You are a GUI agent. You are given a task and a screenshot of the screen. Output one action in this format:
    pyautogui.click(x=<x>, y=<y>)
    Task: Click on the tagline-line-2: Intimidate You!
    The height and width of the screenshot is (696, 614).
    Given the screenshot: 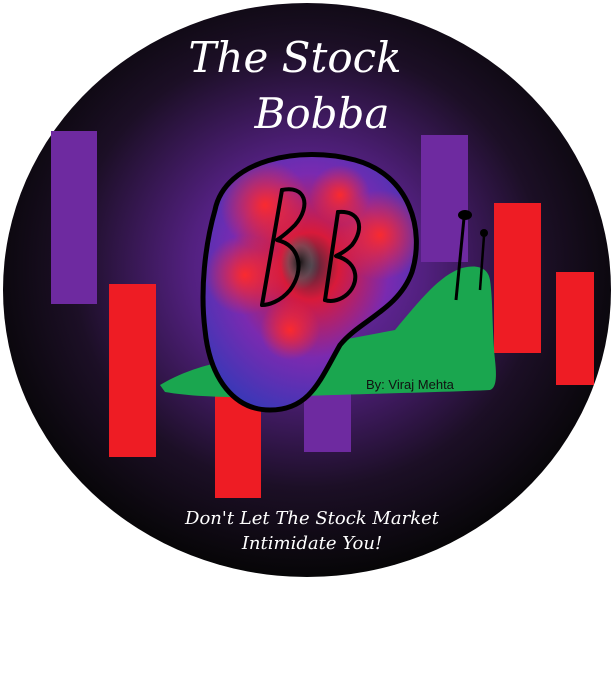 What is the action you would take?
    pyautogui.click(x=311, y=543)
    